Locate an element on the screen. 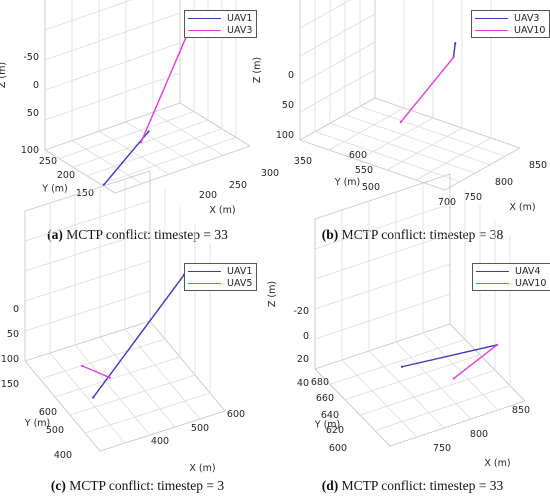  caption-a: (a) MCTP conflict: timestep = 33 is located at coordinates (137, 235).